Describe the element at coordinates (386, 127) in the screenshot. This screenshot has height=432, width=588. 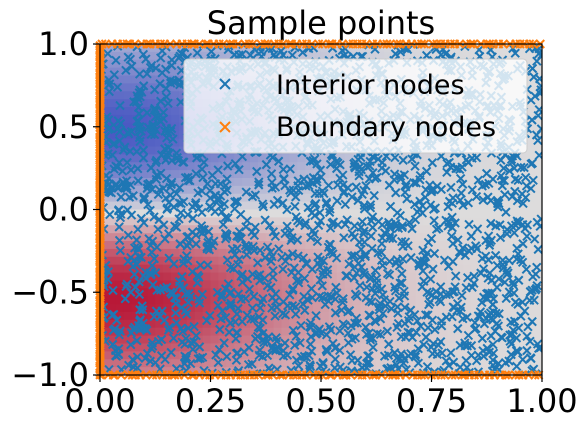
I see `legend-label-boundary: Boundary nodes` at that location.